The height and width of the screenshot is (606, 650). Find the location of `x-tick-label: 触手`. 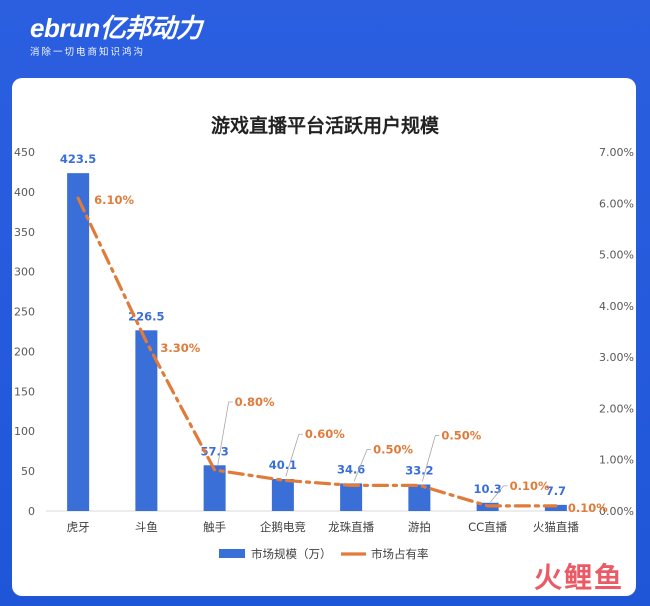

x-tick-label: 触手 is located at coordinates (214, 527).